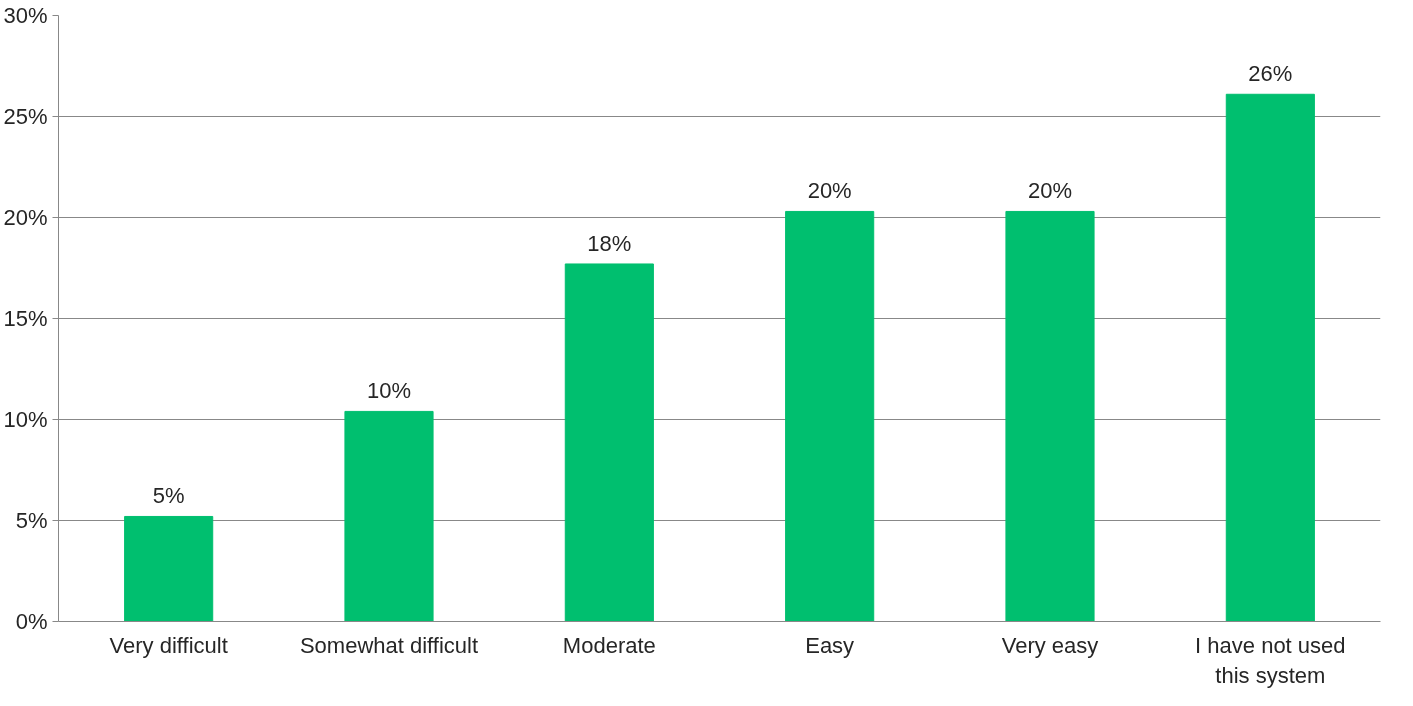 The width and height of the screenshot is (1413, 706). What do you see at coordinates (1050, 645) in the screenshot?
I see `x-tick-label: Very easy` at bounding box center [1050, 645].